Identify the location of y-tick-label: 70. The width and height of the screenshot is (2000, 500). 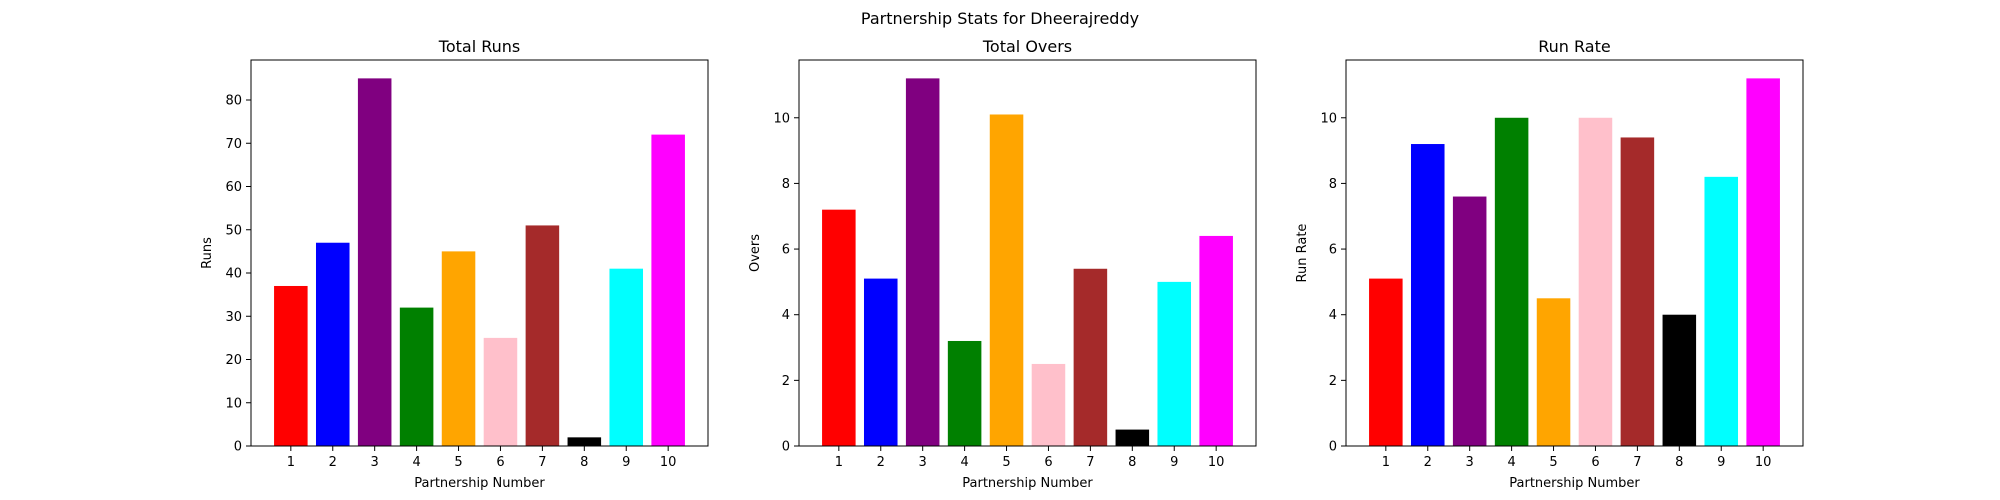
(233, 144).